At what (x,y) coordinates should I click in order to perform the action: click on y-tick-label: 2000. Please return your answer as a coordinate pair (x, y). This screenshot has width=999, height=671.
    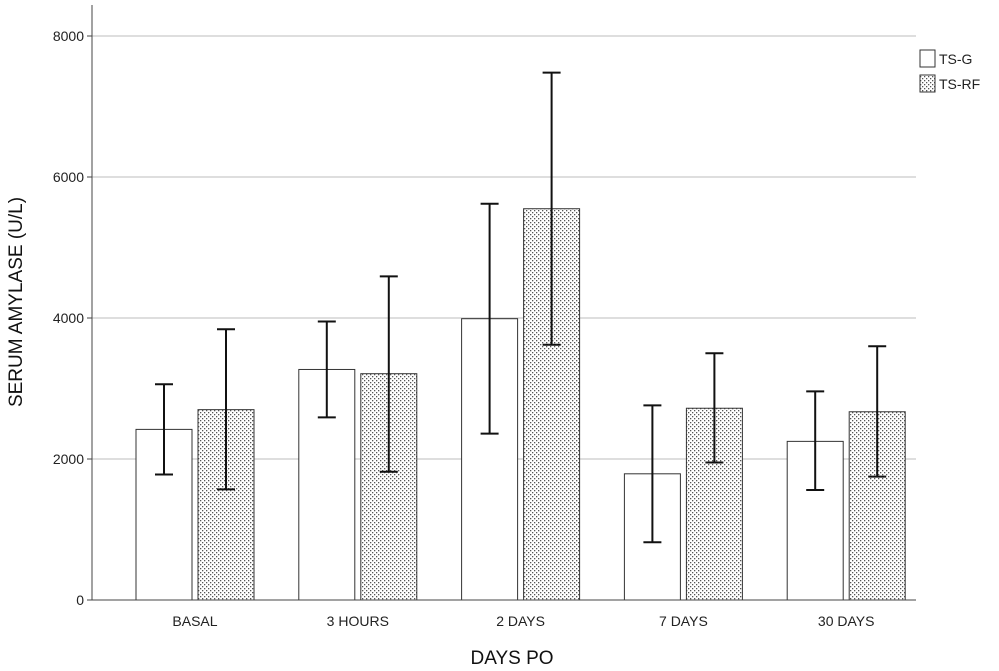
    Looking at the image, I should click on (68, 459).